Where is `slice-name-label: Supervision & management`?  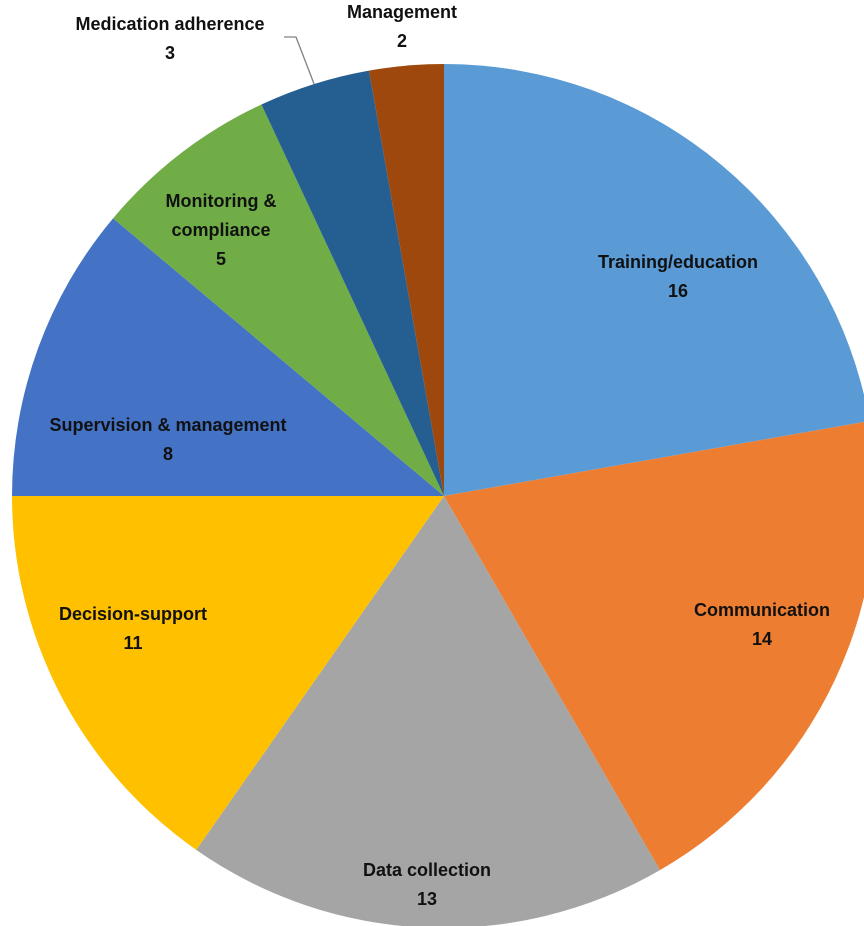
slice-name-label: Supervision & management is located at coordinates (167, 425).